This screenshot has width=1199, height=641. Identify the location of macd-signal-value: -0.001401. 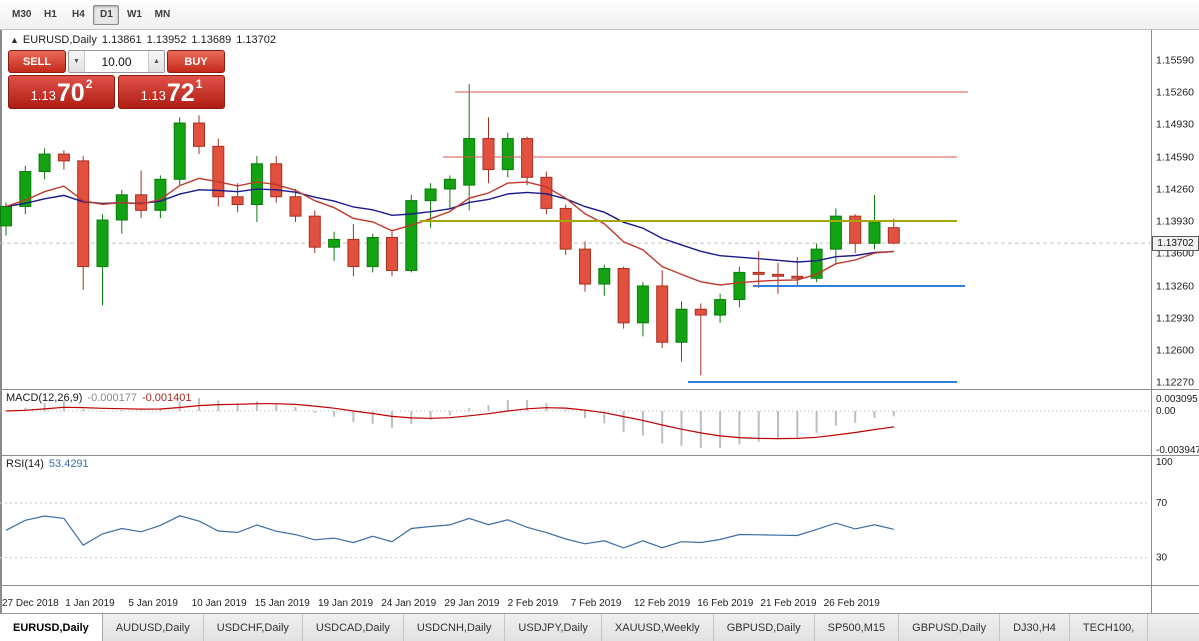
(166, 398).